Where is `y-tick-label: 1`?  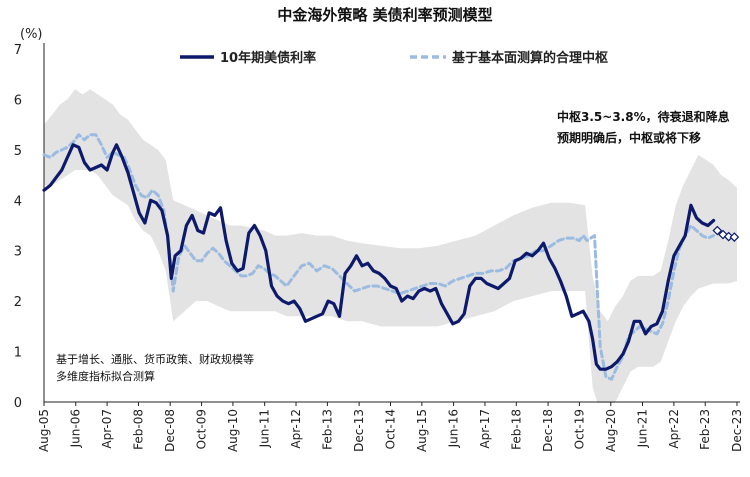 y-tick-label: 1 is located at coordinates (18, 353).